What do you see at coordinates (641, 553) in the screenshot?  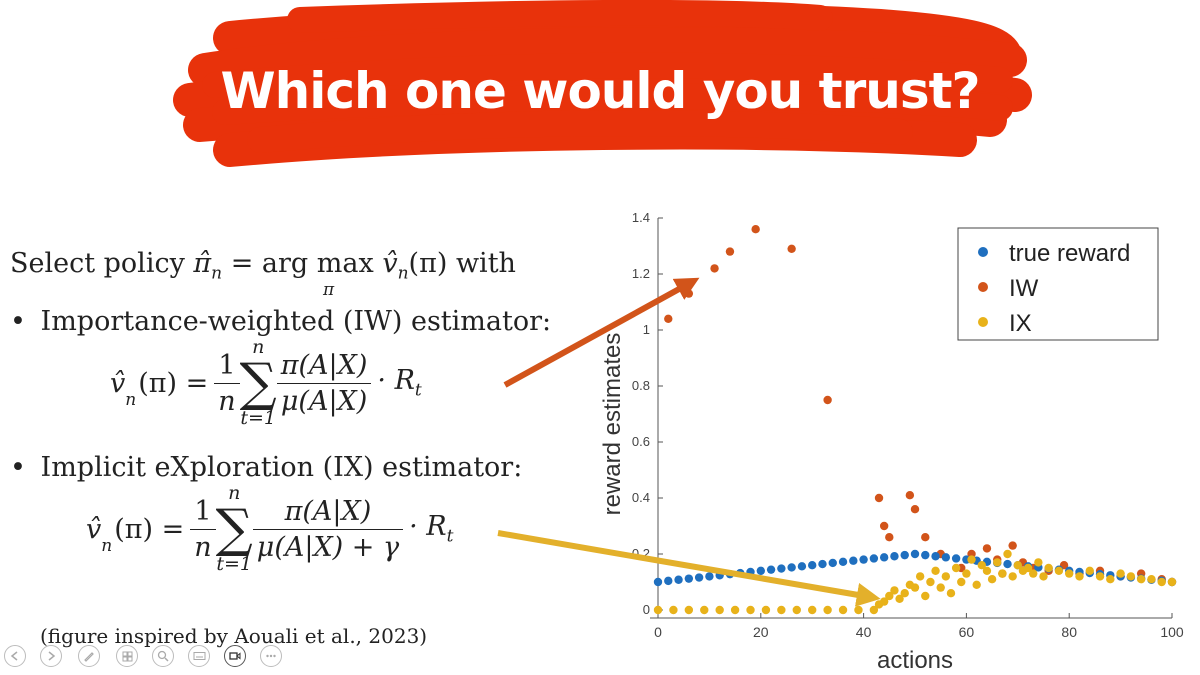 I see `y-tick-label: 0.2` at bounding box center [641, 553].